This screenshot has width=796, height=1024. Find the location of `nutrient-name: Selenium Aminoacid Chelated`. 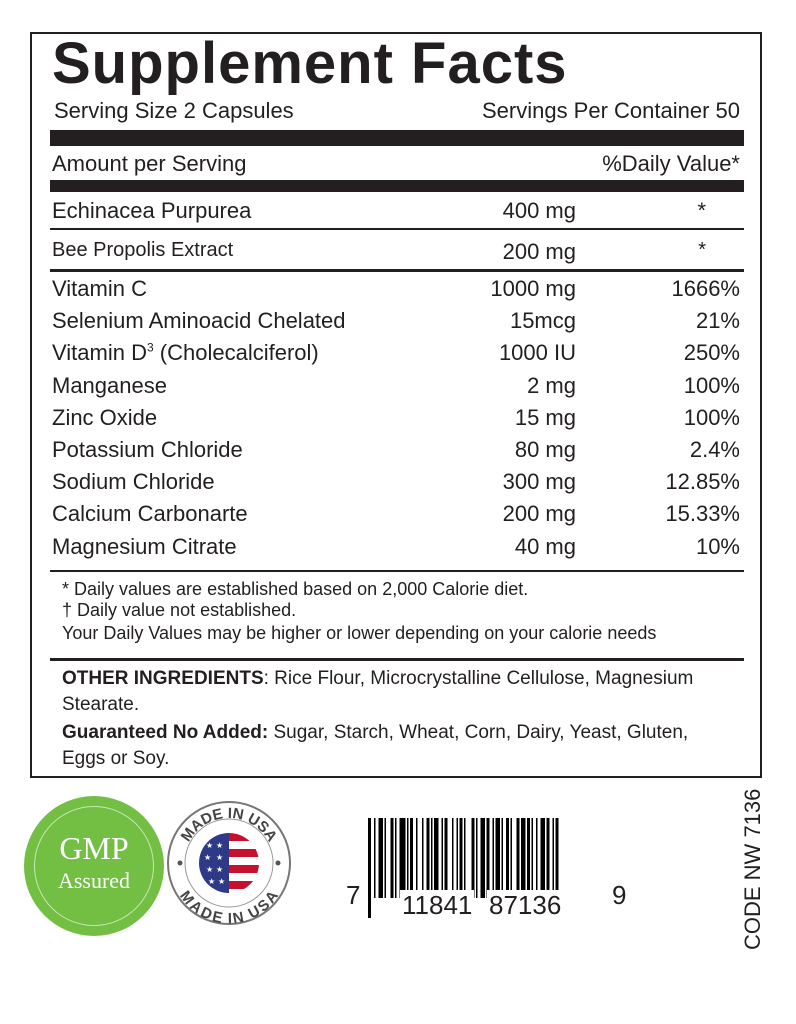

nutrient-name: Selenium Aminoacid Chelated is located at coordinates (199, 321).